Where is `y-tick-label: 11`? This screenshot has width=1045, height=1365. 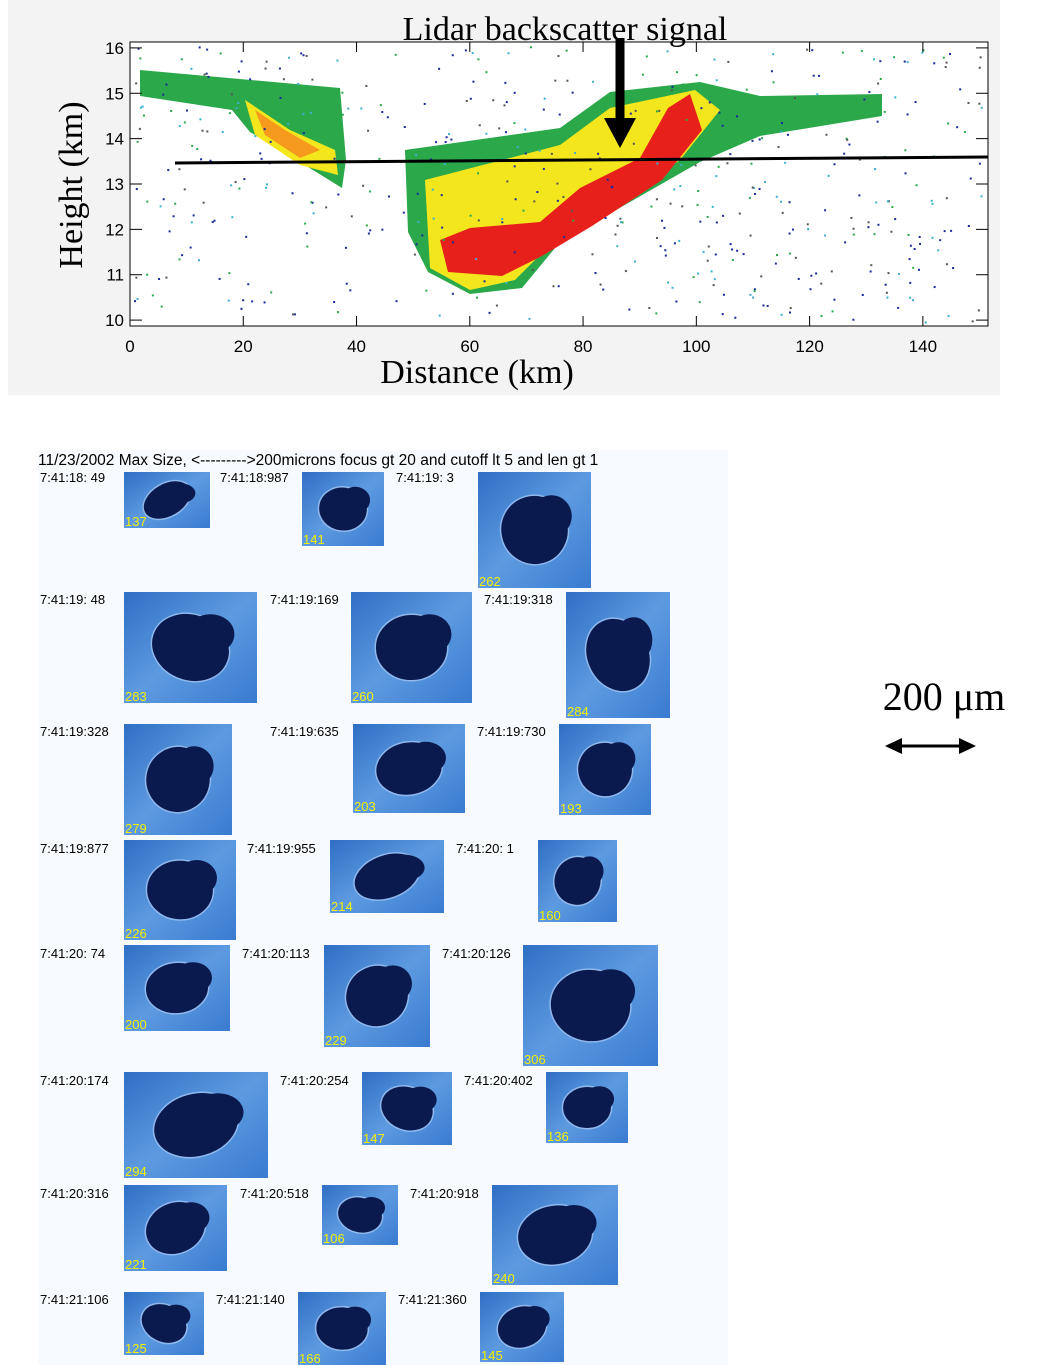 y-tick-label: 11 is located at coordinates (115, 275).